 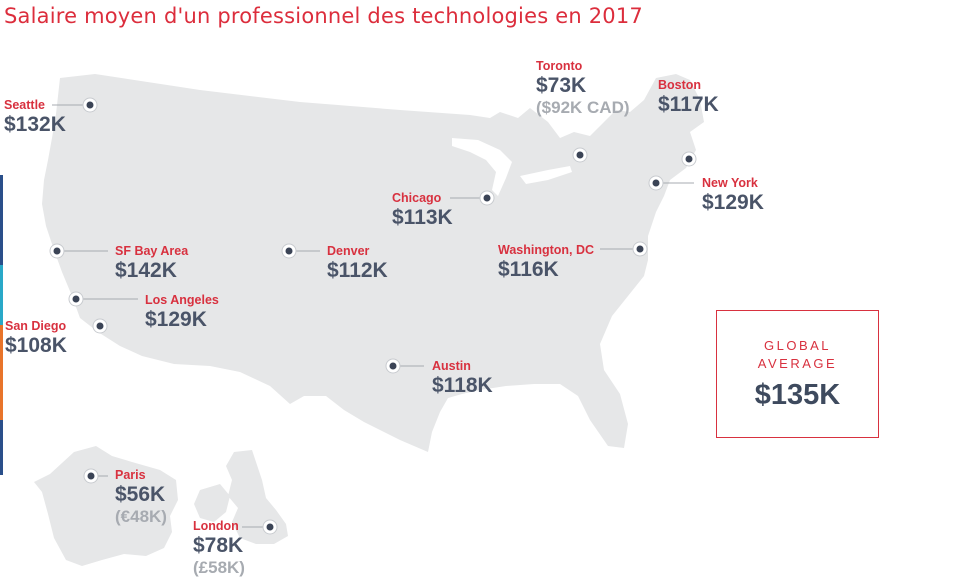 I want to click on city-label-chicago: Chicago $113K, so click(x=422, y=210).